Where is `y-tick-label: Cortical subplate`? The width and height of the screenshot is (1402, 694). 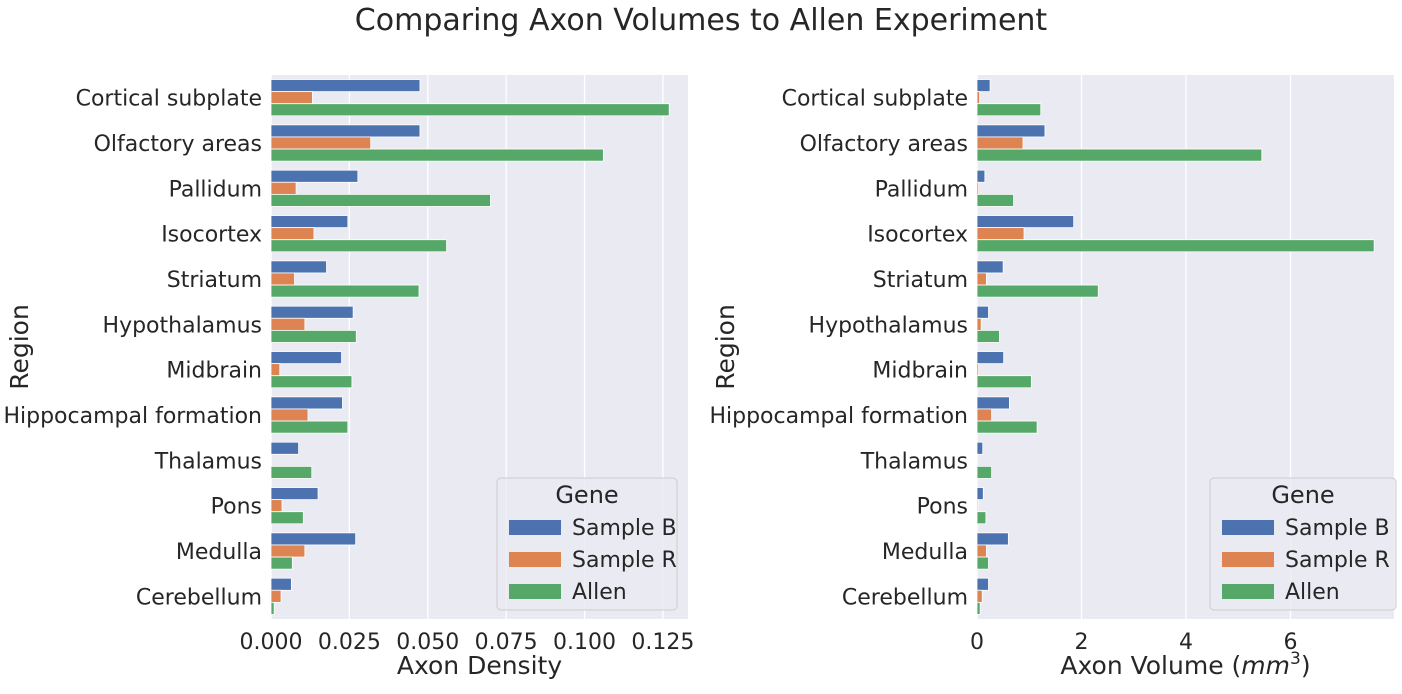 y-tick-label: Cortical subplate is located at coordinates (875, 99).